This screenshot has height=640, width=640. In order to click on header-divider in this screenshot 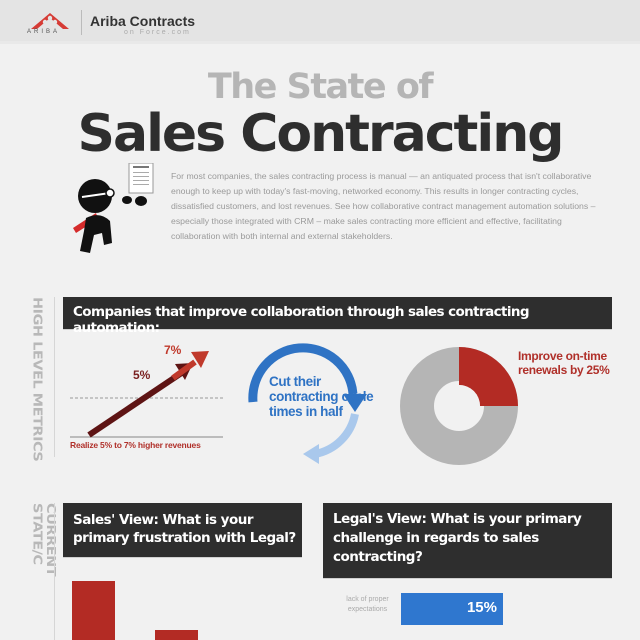, I will do `click(81, 22)`.